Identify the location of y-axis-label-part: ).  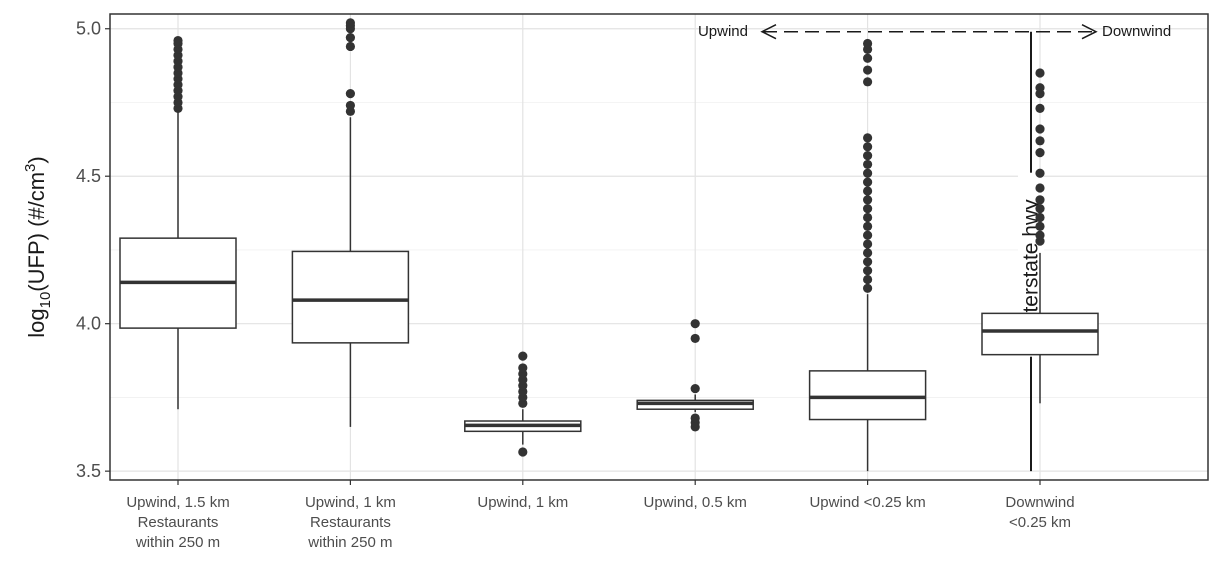
(36, 159).